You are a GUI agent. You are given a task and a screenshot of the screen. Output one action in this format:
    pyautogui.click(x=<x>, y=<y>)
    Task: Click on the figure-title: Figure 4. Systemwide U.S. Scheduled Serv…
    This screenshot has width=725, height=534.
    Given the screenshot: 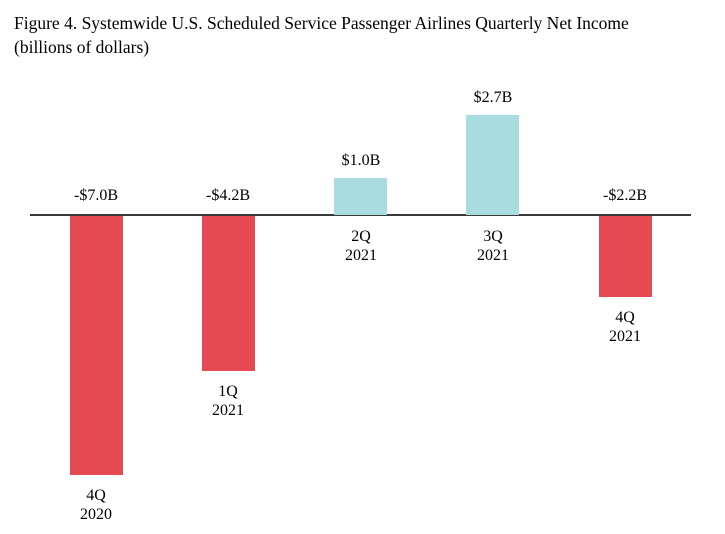 What is the action you would take?
    pyautogui.click(x=321, y=35)
    